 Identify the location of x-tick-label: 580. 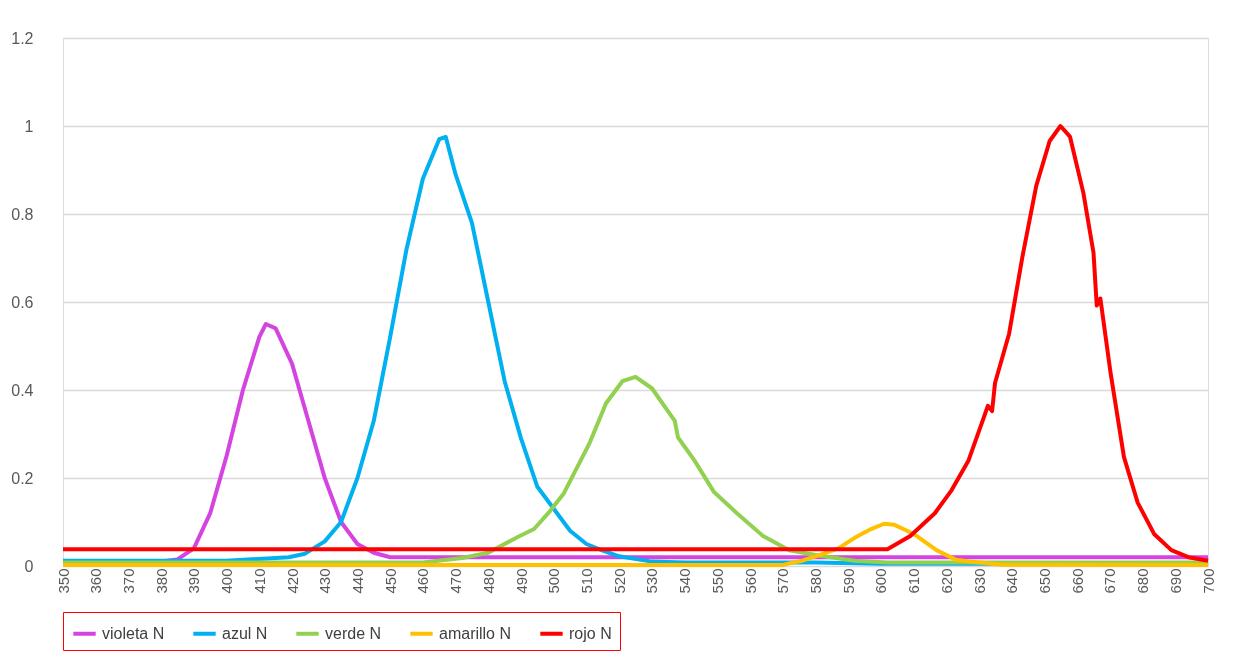
(815, 581).